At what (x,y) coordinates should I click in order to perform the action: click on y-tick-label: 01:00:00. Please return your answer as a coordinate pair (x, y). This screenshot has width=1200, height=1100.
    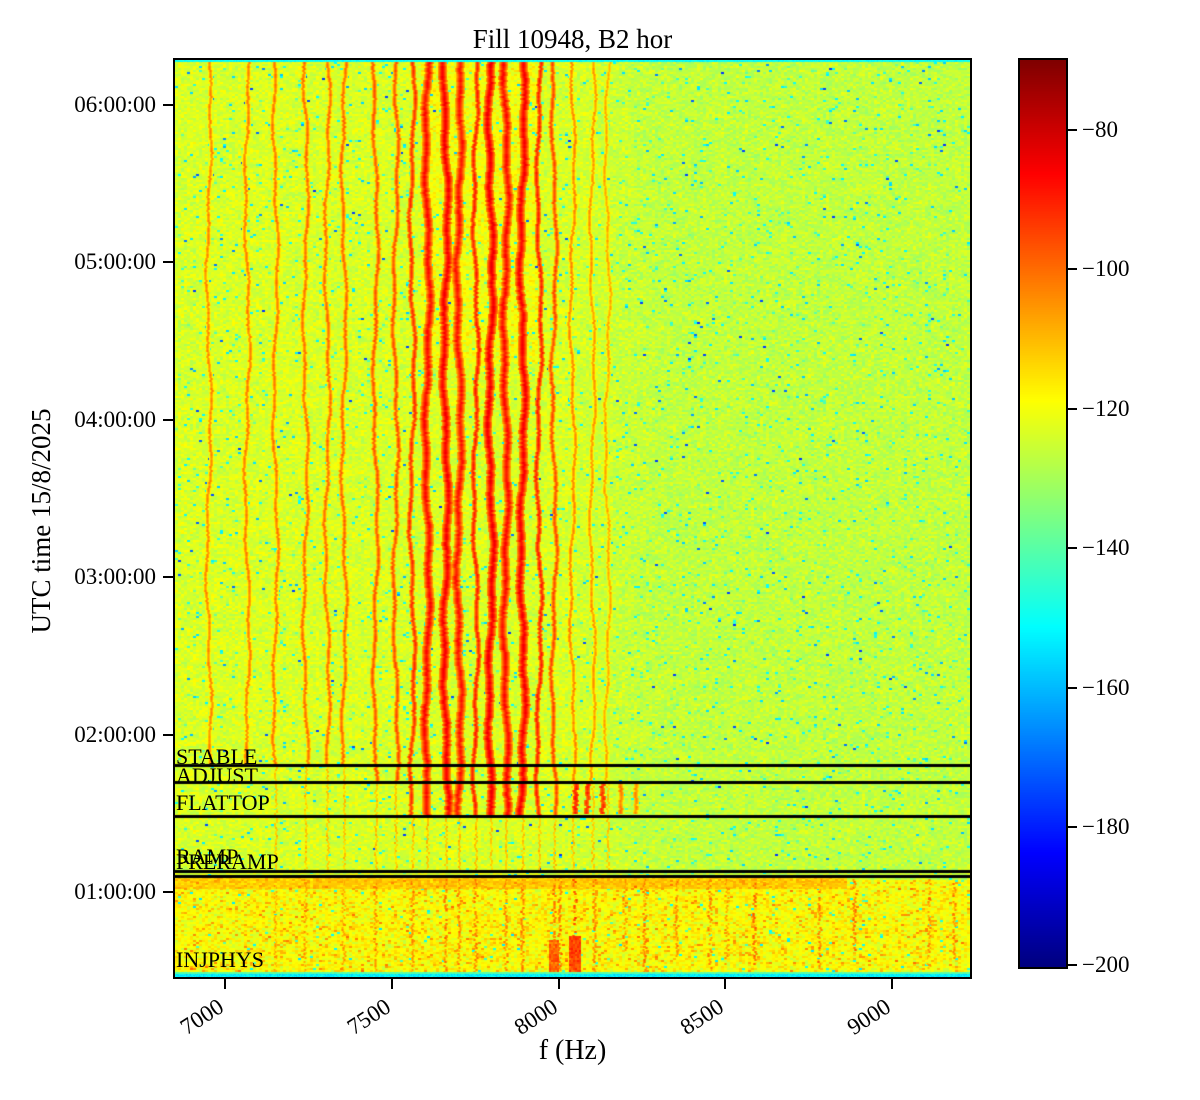
    Looking at the image, I should click on (115, 892).